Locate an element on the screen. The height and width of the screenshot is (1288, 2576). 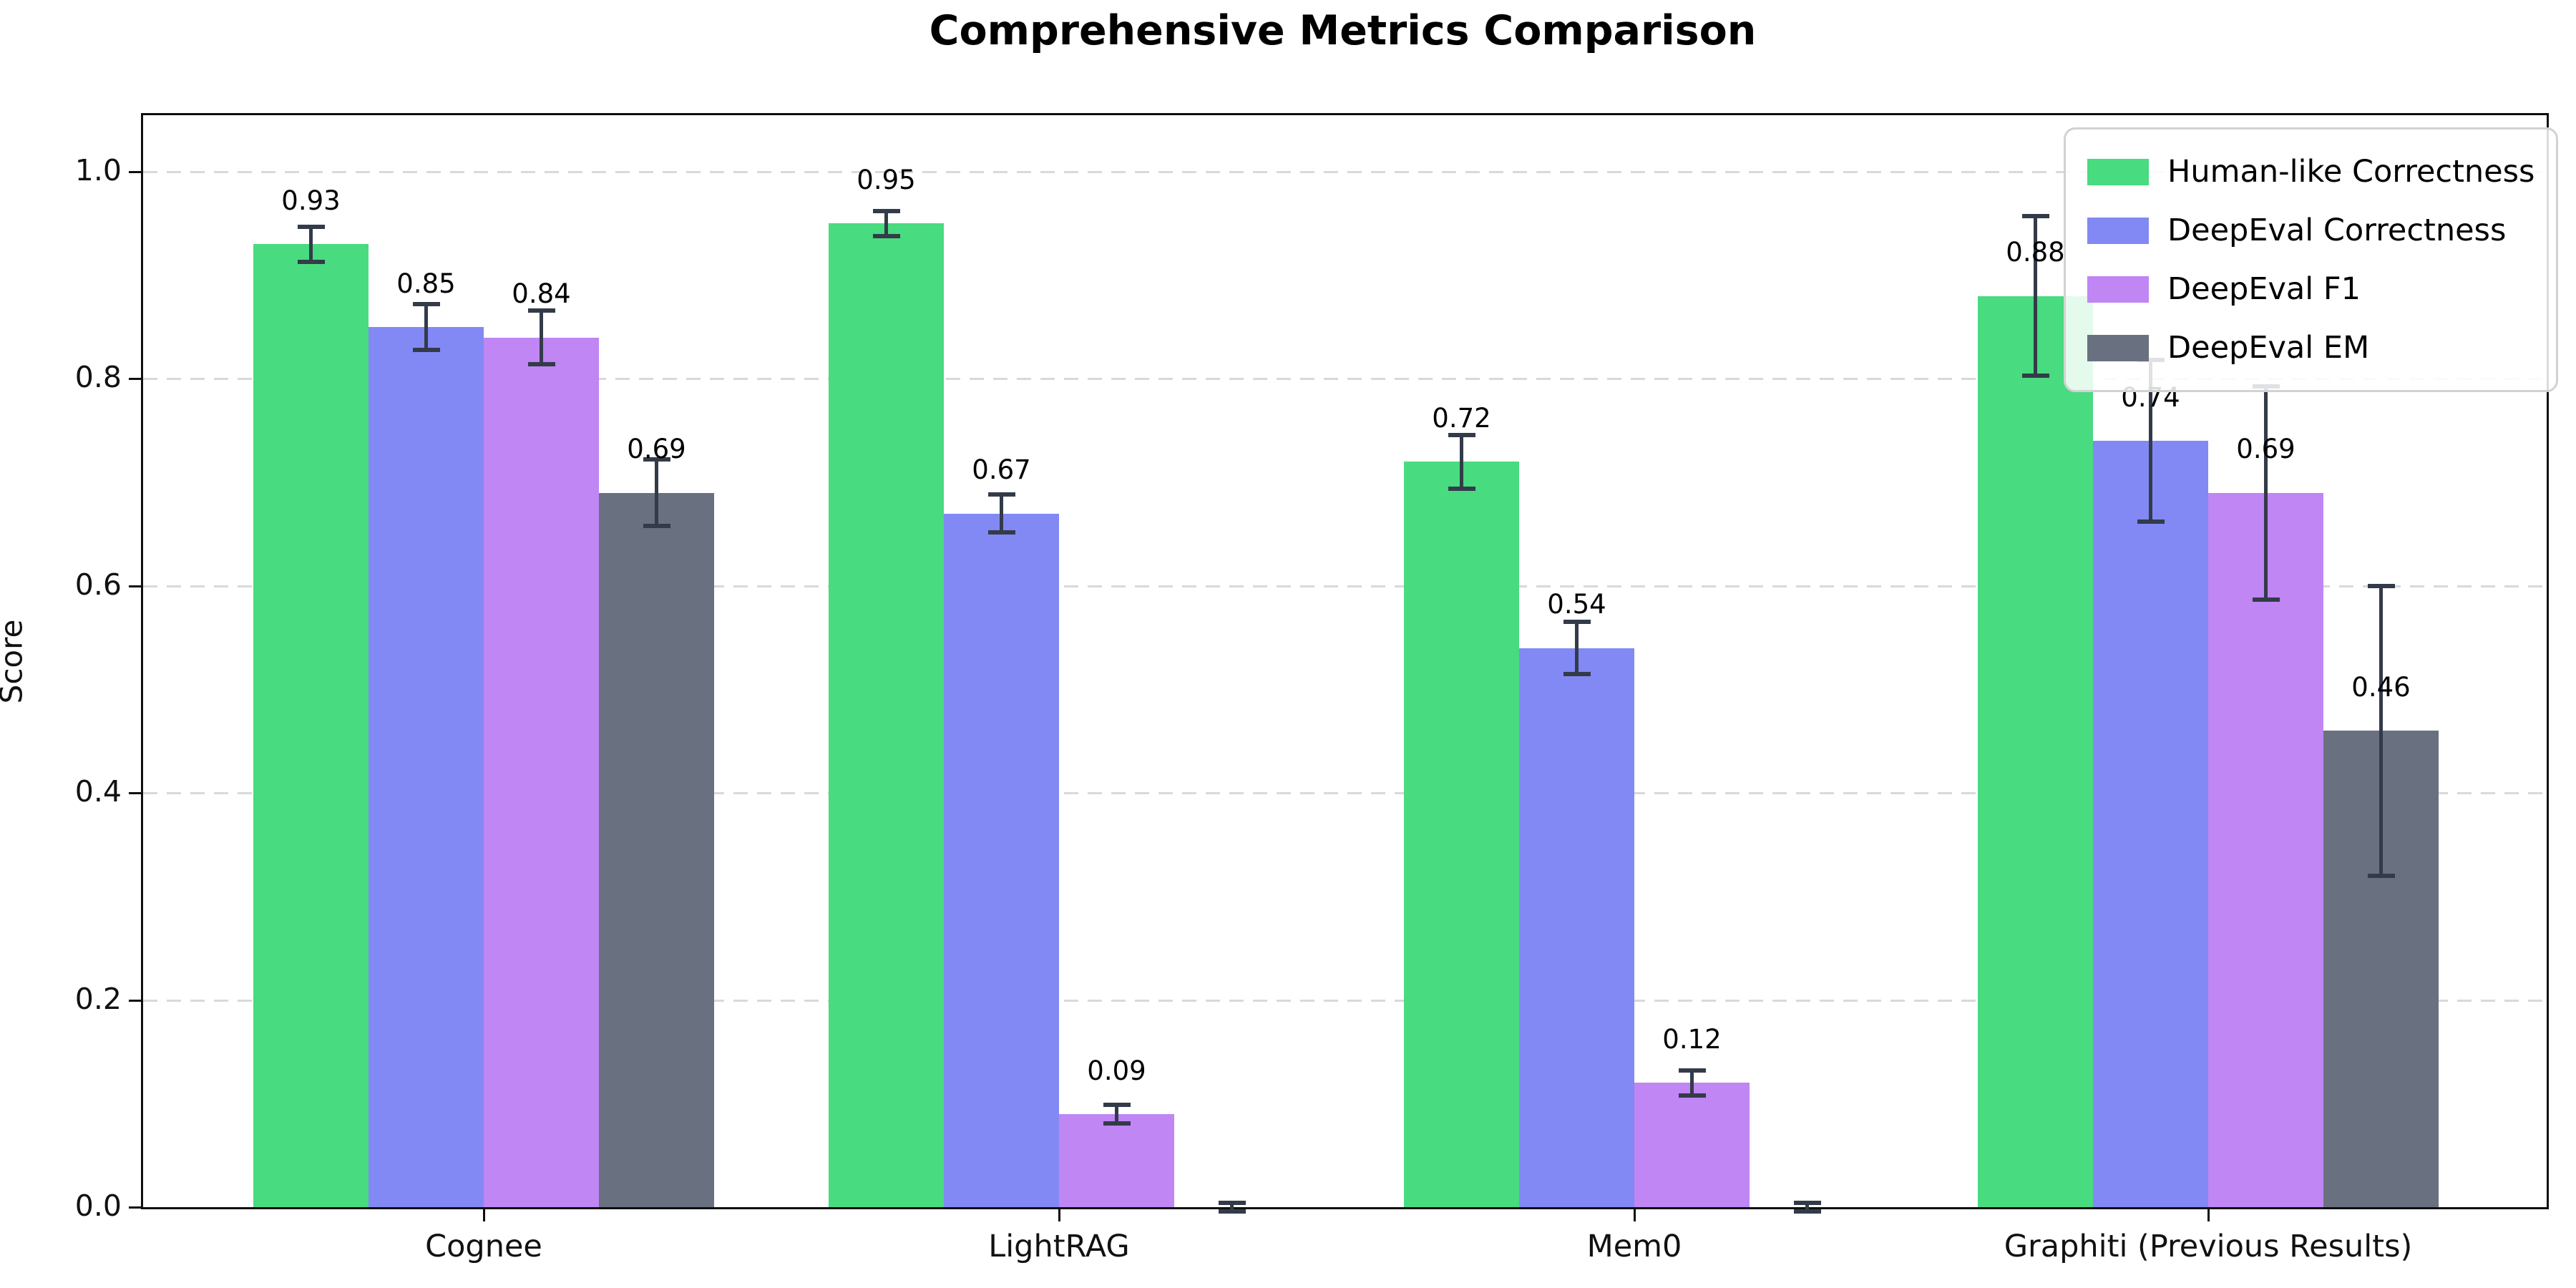
legend-swatch-purple is located at coordinates (2118, 289).